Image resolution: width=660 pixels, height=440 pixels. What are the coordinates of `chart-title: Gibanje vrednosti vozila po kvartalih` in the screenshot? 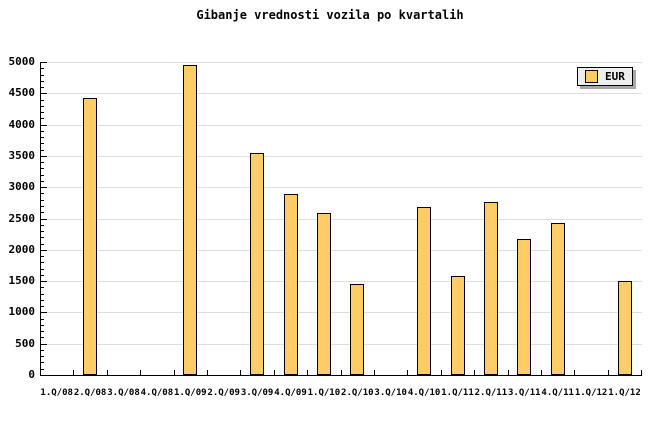 It's located at (330, 15).